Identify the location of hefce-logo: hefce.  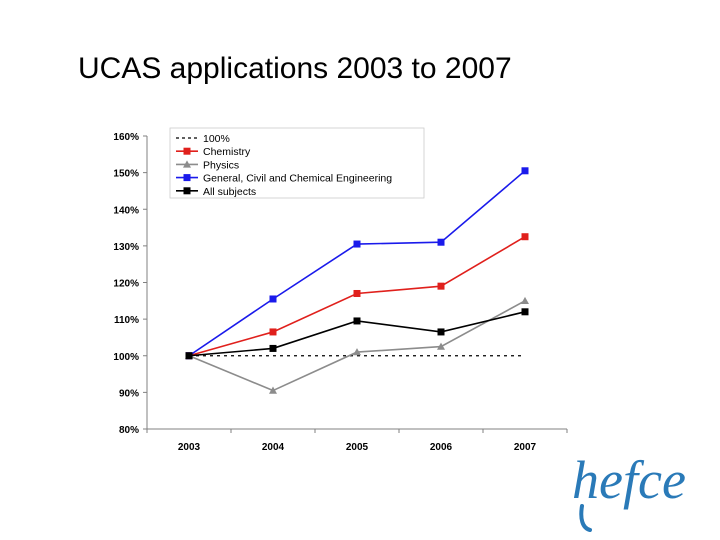
(629, 491).